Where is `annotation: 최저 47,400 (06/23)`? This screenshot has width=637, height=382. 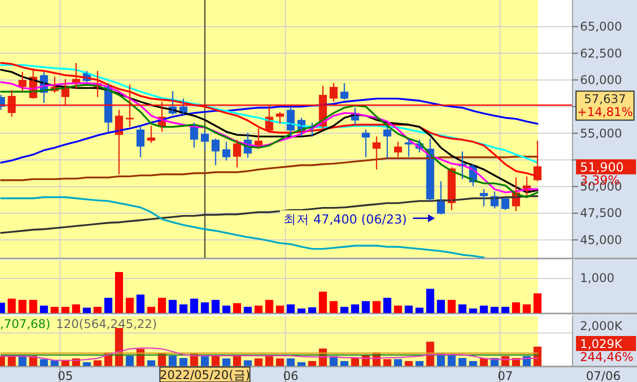
annotation: 최저 47,400 (06/23) is located at coordinates (345, 218).